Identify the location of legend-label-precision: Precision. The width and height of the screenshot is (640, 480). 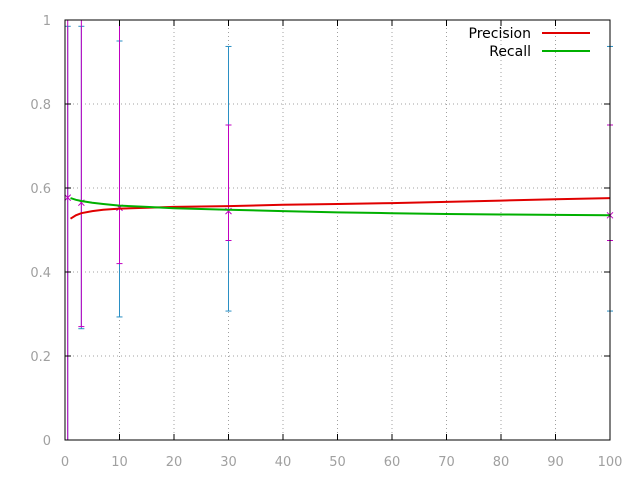
(500, 34).